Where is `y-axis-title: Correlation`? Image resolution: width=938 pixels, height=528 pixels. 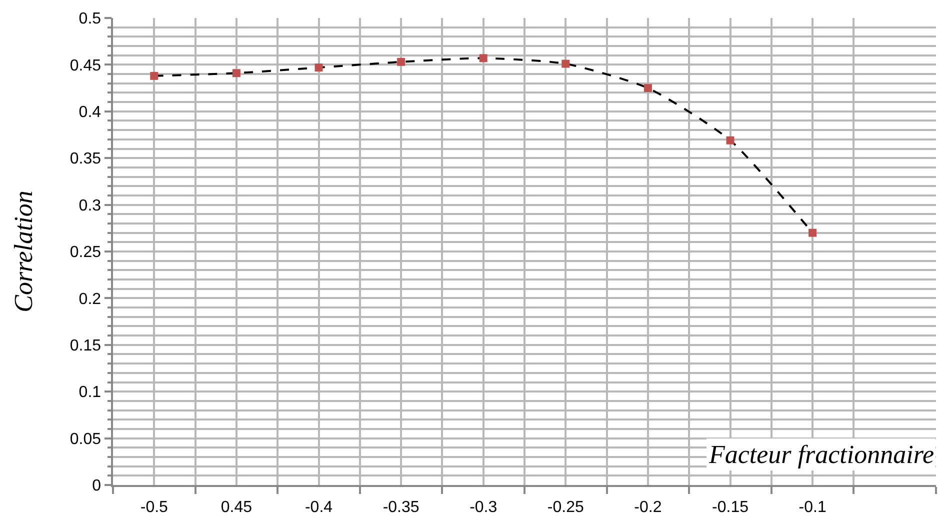
y-axis-title: Correlation is located at coordinates (23, 251).